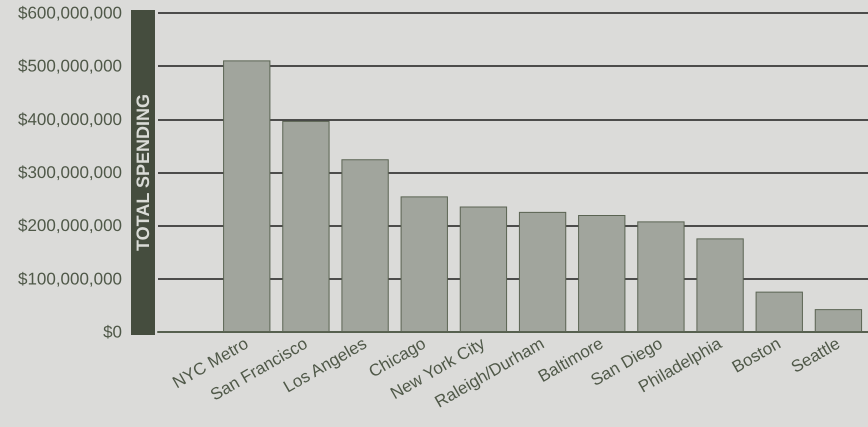  What do you see at coordinates (70, 172) in the screenshot?
I see `y-tick-label: $300,000,000` at bounding box center [70, 172].